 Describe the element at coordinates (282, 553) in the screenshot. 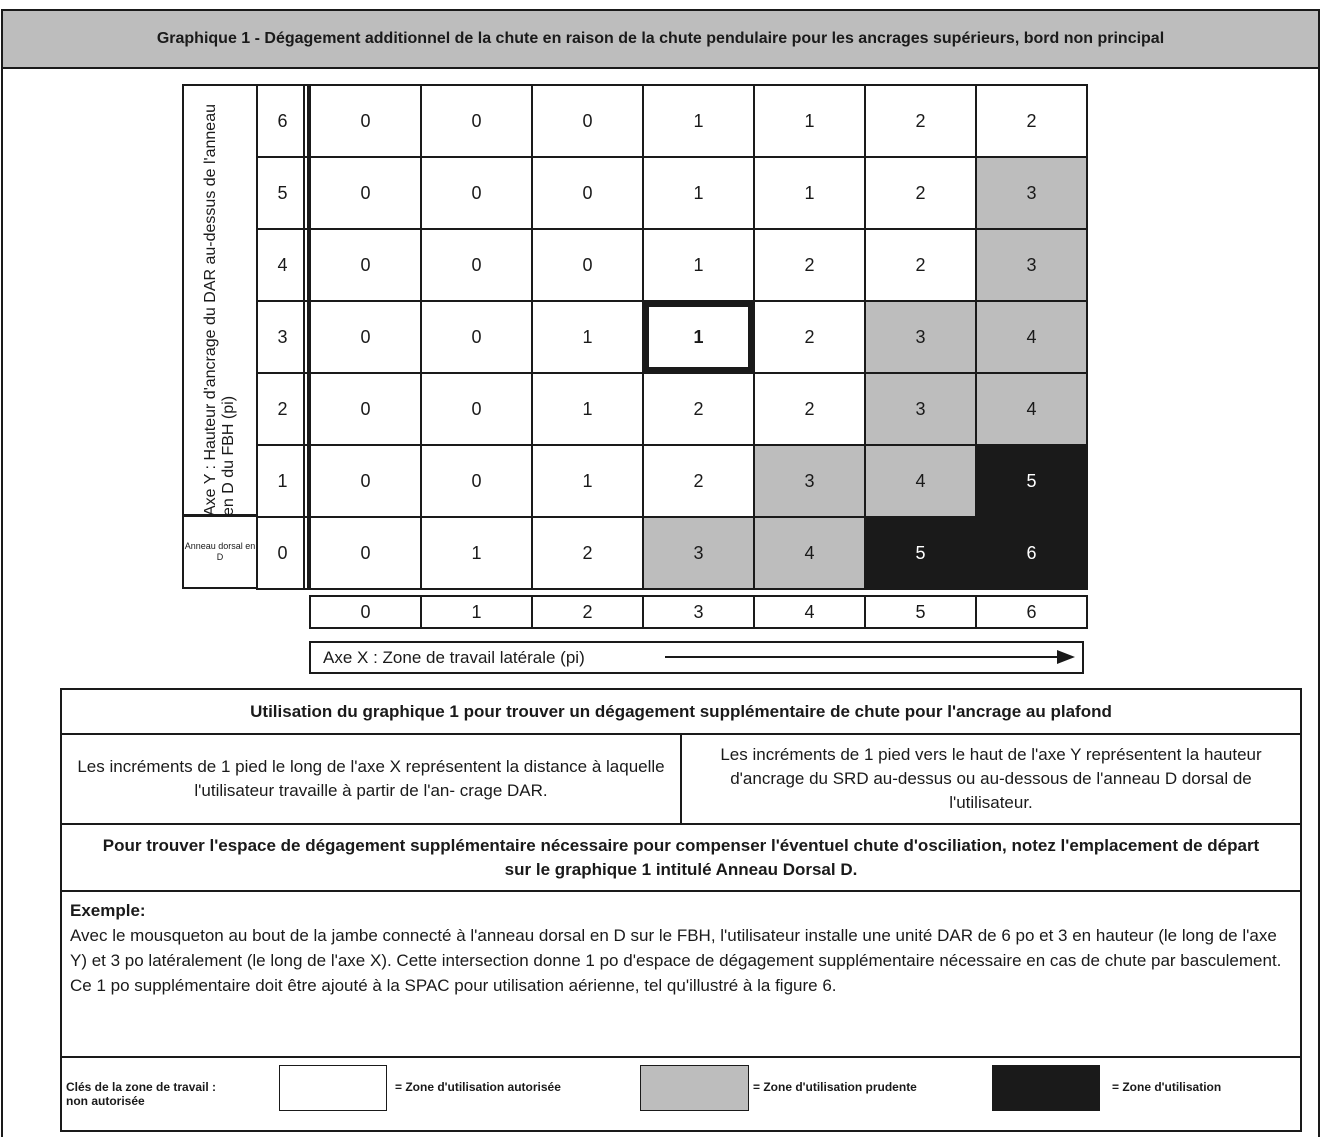

I see `y-tick-label: 0` at that location.